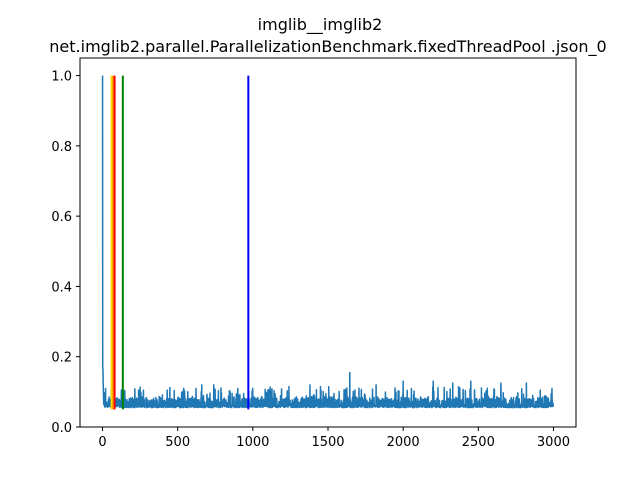 This screenshot has width=640, height=480. What do you see at coordinates (61, 217) in the screenshot?
I see `y-tick-label: 0.6` at bounding box center [61, 217].